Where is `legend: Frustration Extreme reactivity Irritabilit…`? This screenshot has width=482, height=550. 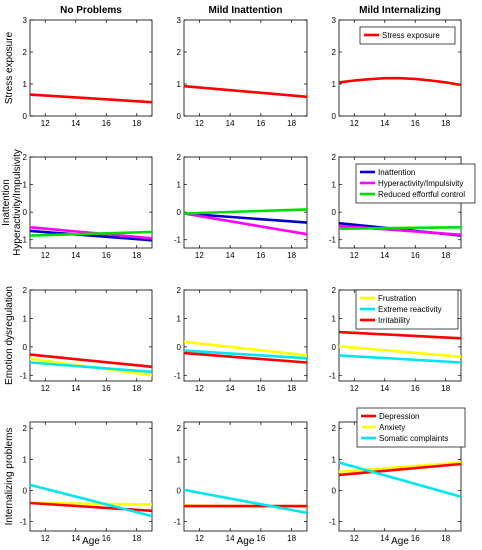 legend: Frustration Extreme reactivity Irritabilit… is located at coordinates (407, 309).